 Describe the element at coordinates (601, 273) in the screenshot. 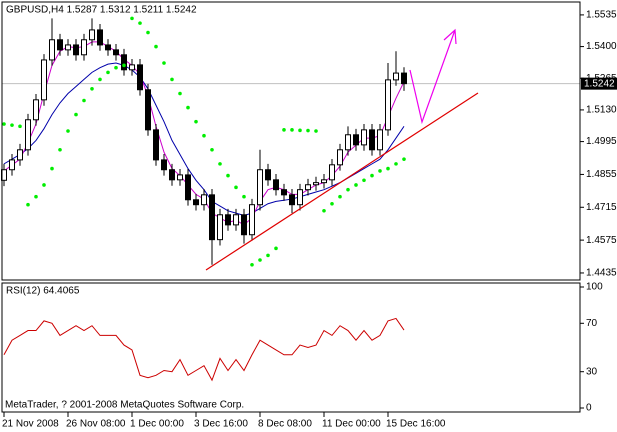

I see `y-tick-label: 1.4435` at that location.